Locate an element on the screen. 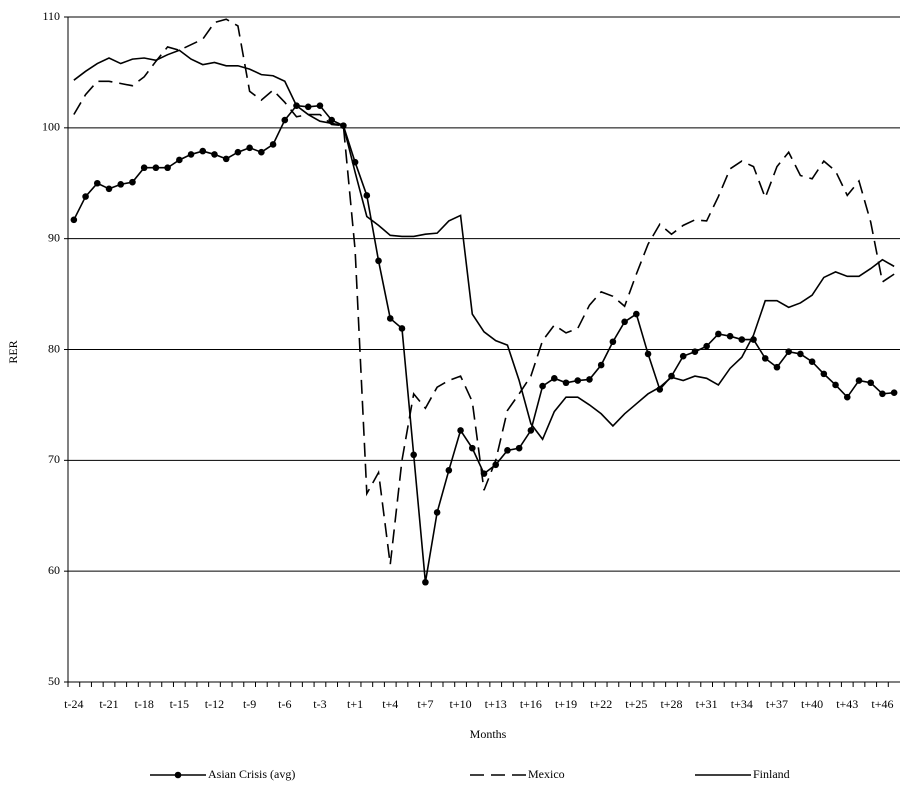 Image resolution: width=901 pixels, height=791 pixels. legend-label: Mexico is located at coordinates (546, 774).